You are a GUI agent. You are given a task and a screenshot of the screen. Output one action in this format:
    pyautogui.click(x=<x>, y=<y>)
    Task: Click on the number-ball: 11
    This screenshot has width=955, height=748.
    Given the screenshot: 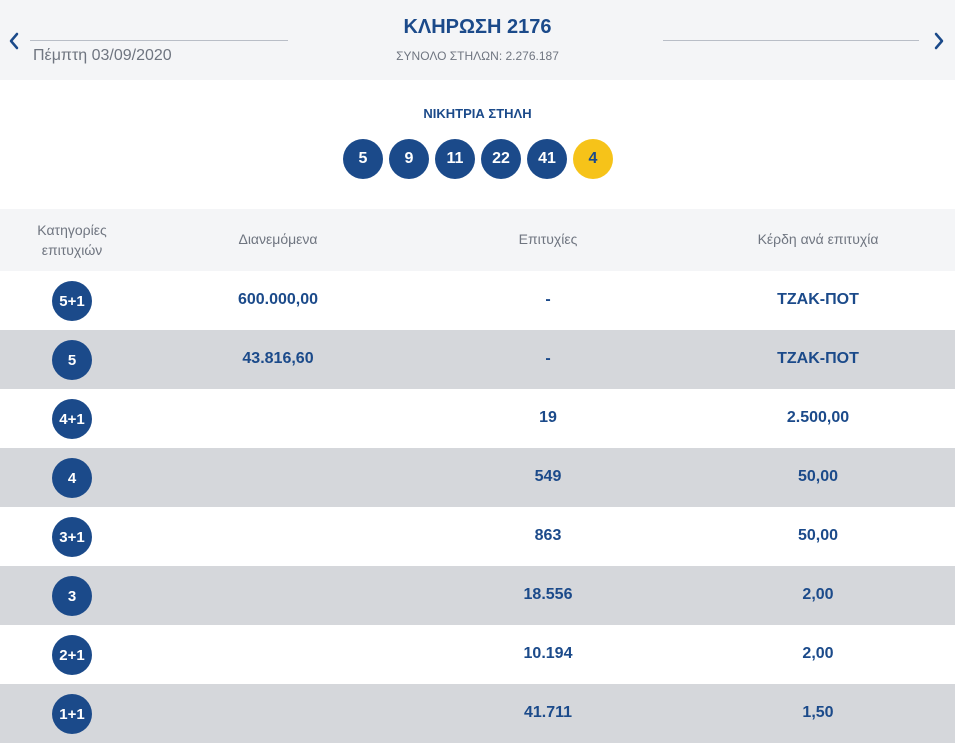 What is the action you would take?
    pyautogui.click(x=455, y=159)
    